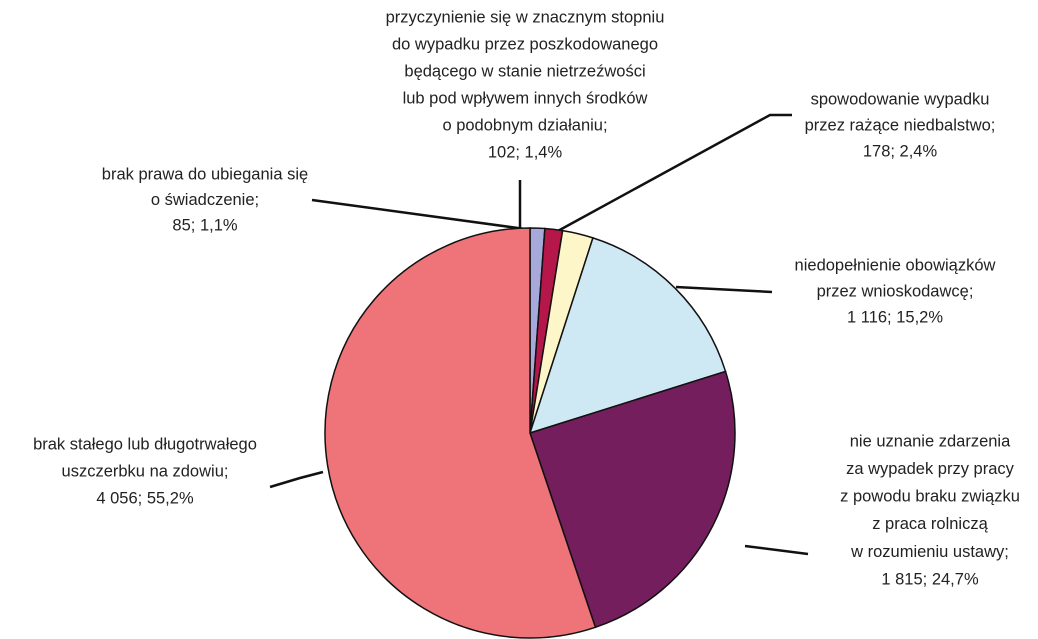  I want to click on slice-label: z powodu braku związku, so click(930, 497).